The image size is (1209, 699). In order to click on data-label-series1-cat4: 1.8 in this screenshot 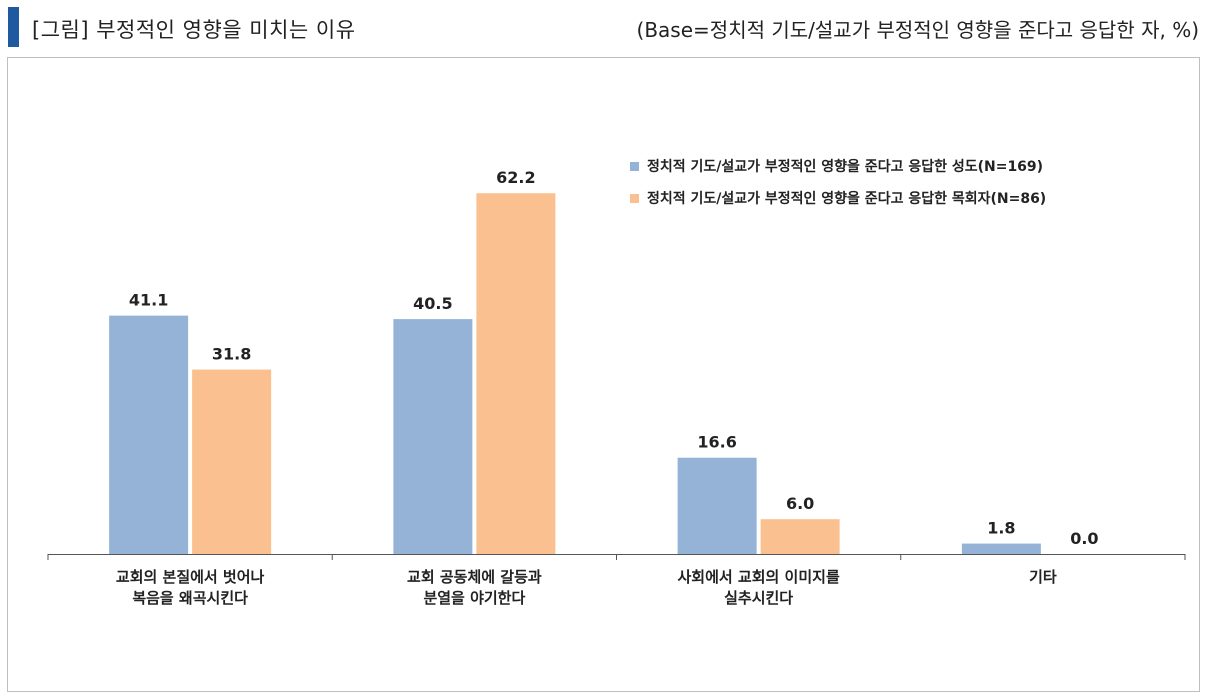, I will do `click(1001, 528)`.